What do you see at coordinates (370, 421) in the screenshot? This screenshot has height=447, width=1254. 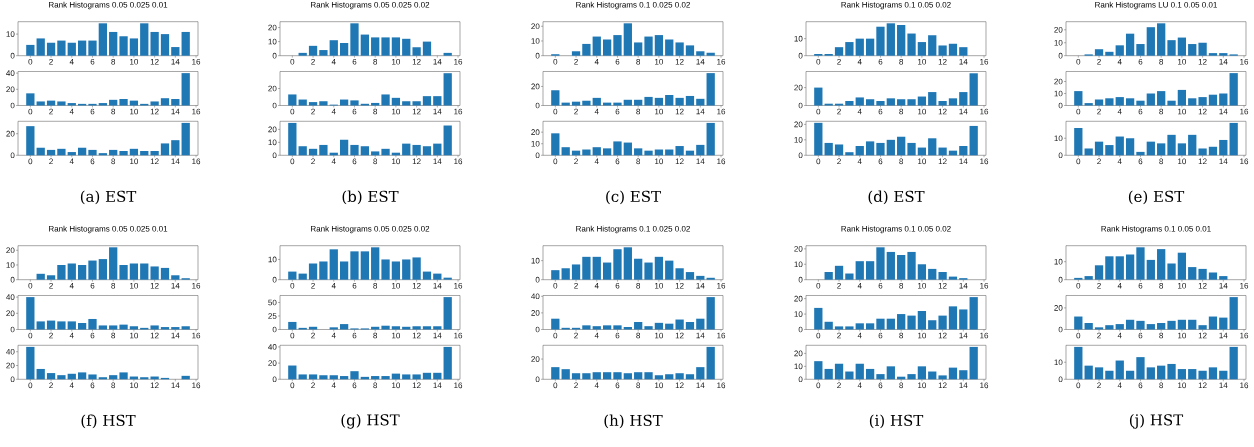 I see `text: (g) HST` at bounding box center [370, 421].